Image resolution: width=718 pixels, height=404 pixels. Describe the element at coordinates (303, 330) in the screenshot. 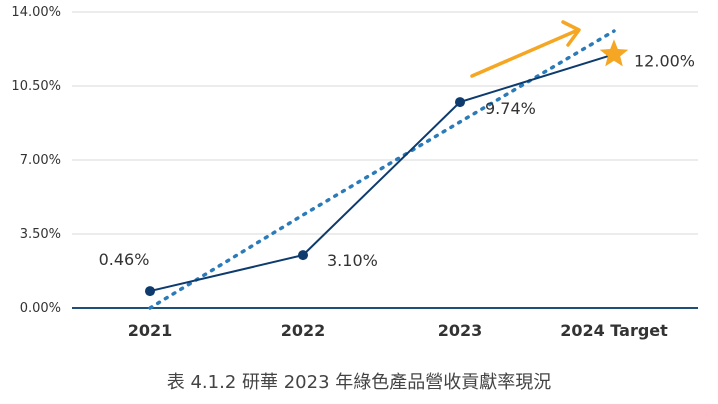

I see `x-tick-label: 2022` at that location.